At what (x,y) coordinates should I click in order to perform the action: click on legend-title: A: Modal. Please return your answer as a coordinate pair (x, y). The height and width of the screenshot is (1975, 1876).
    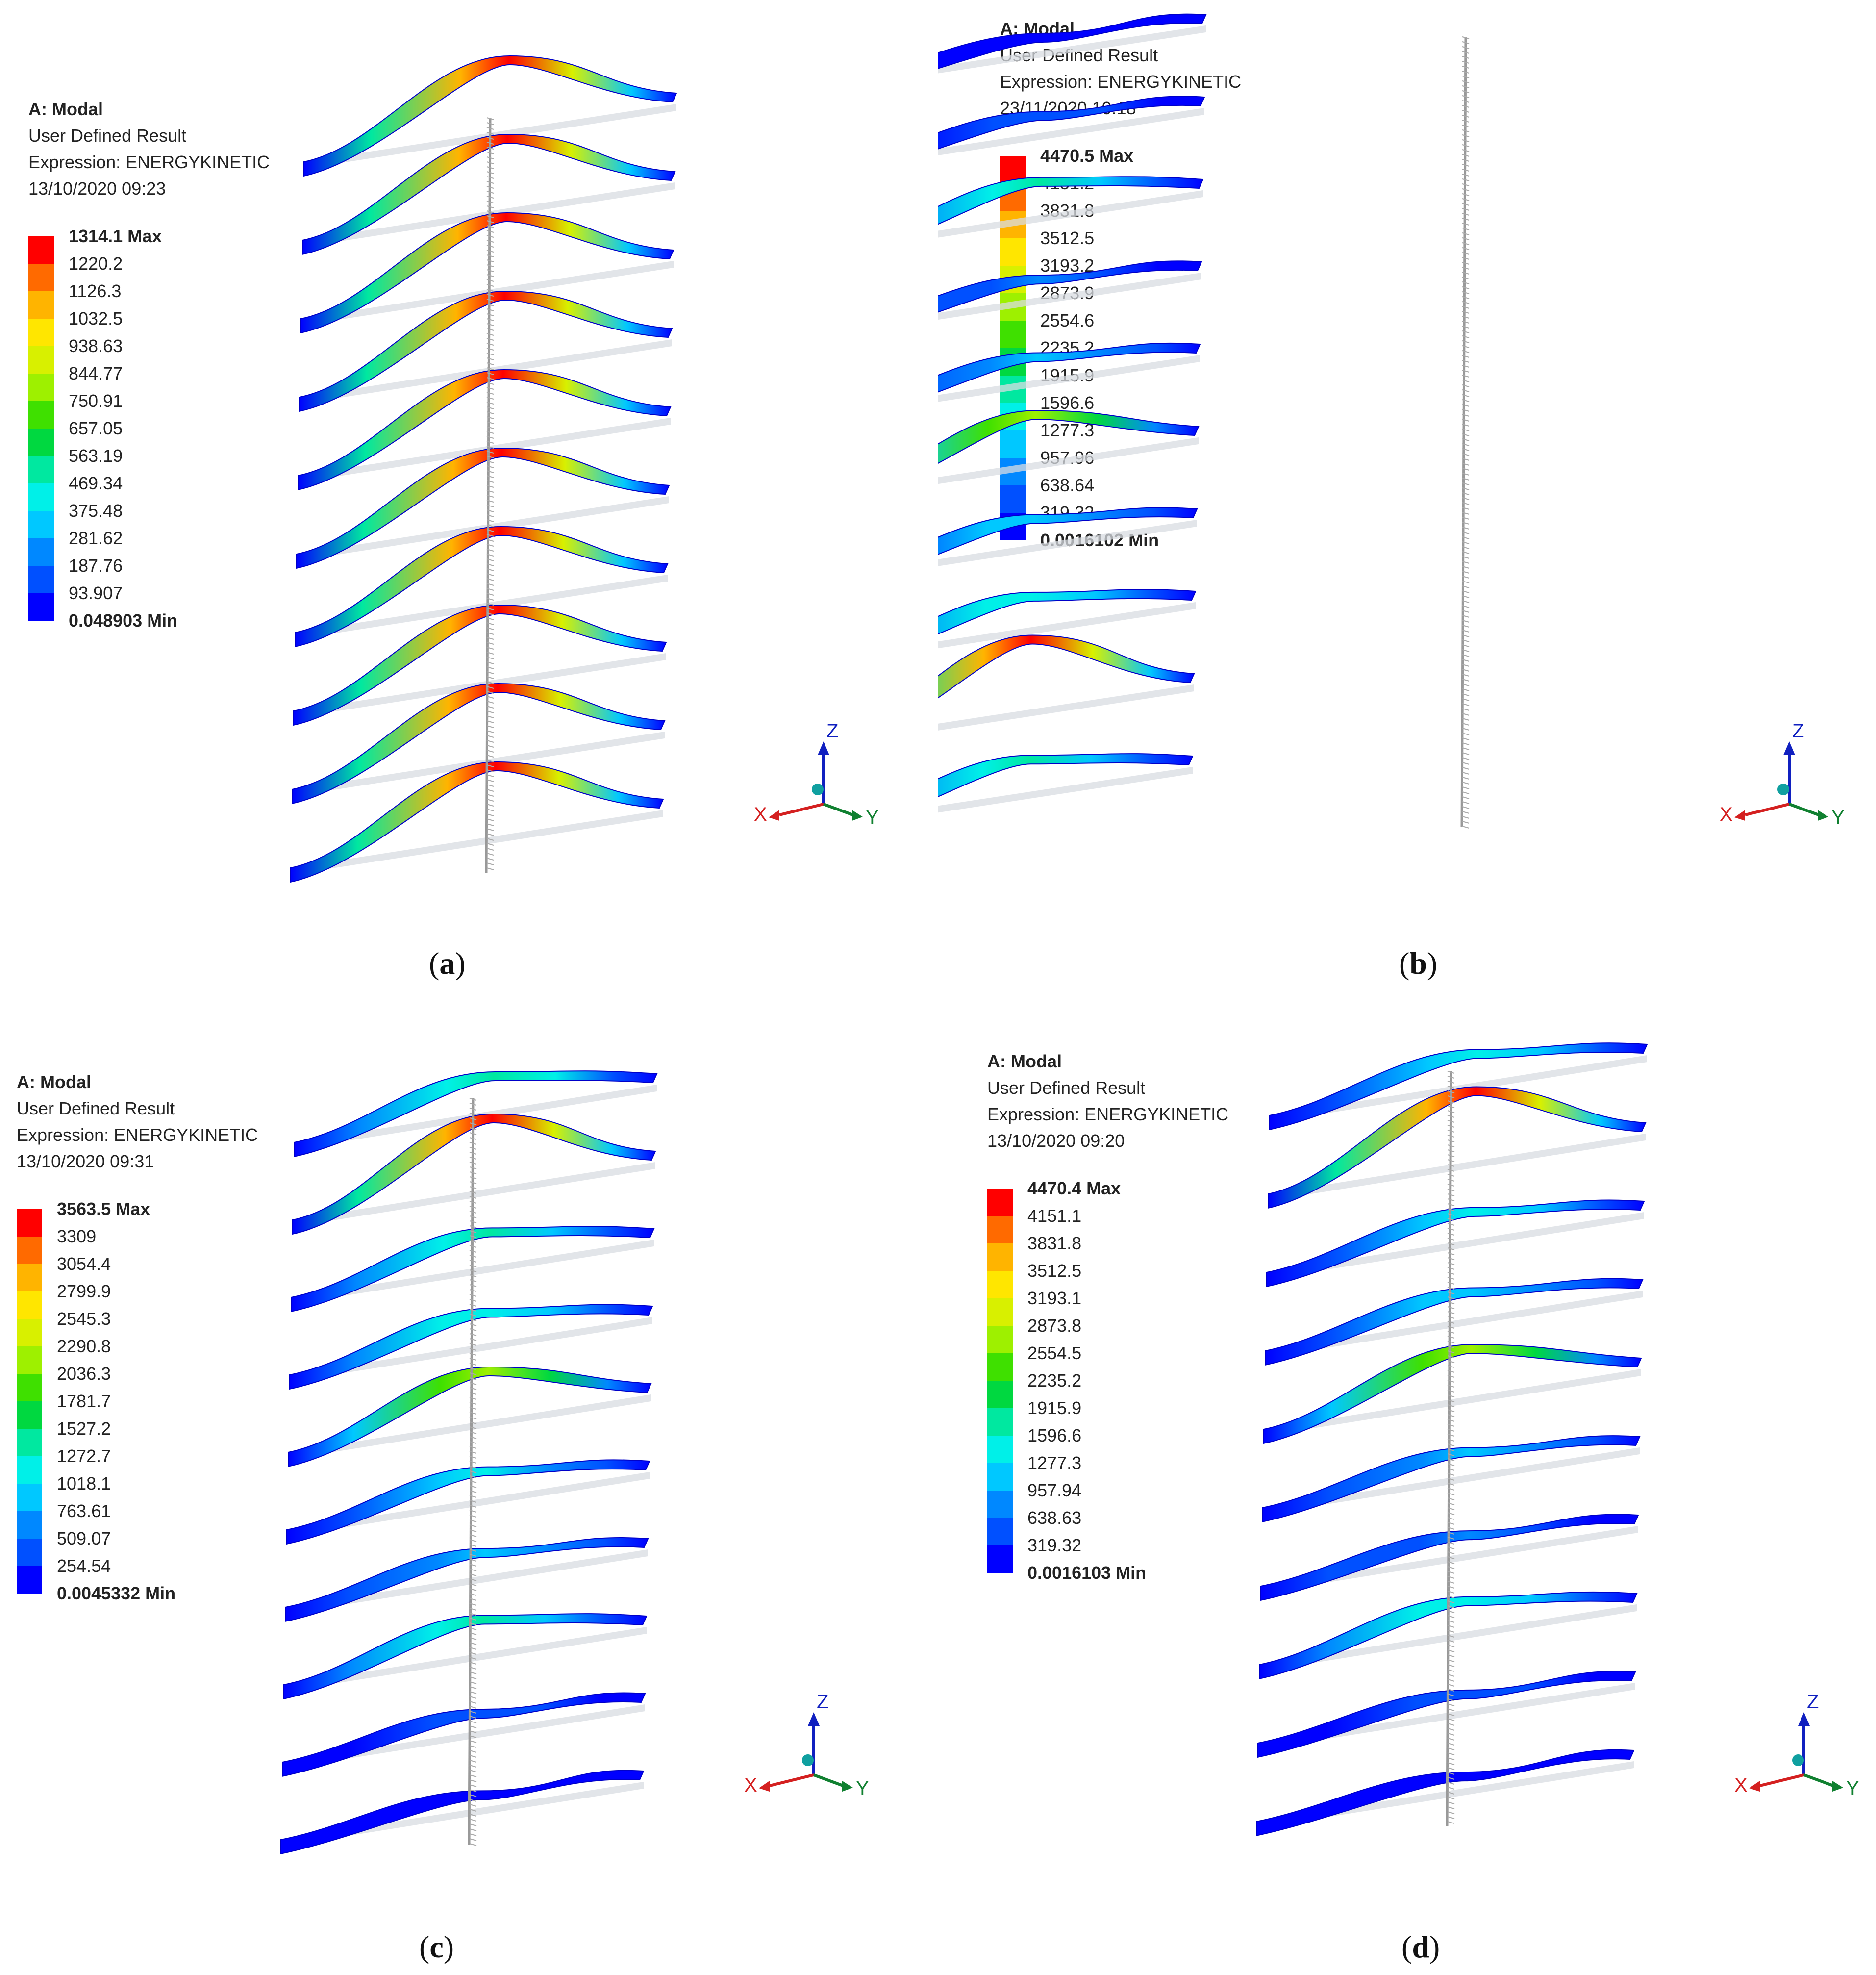
    Looking at the image, I should click on (66, 109).